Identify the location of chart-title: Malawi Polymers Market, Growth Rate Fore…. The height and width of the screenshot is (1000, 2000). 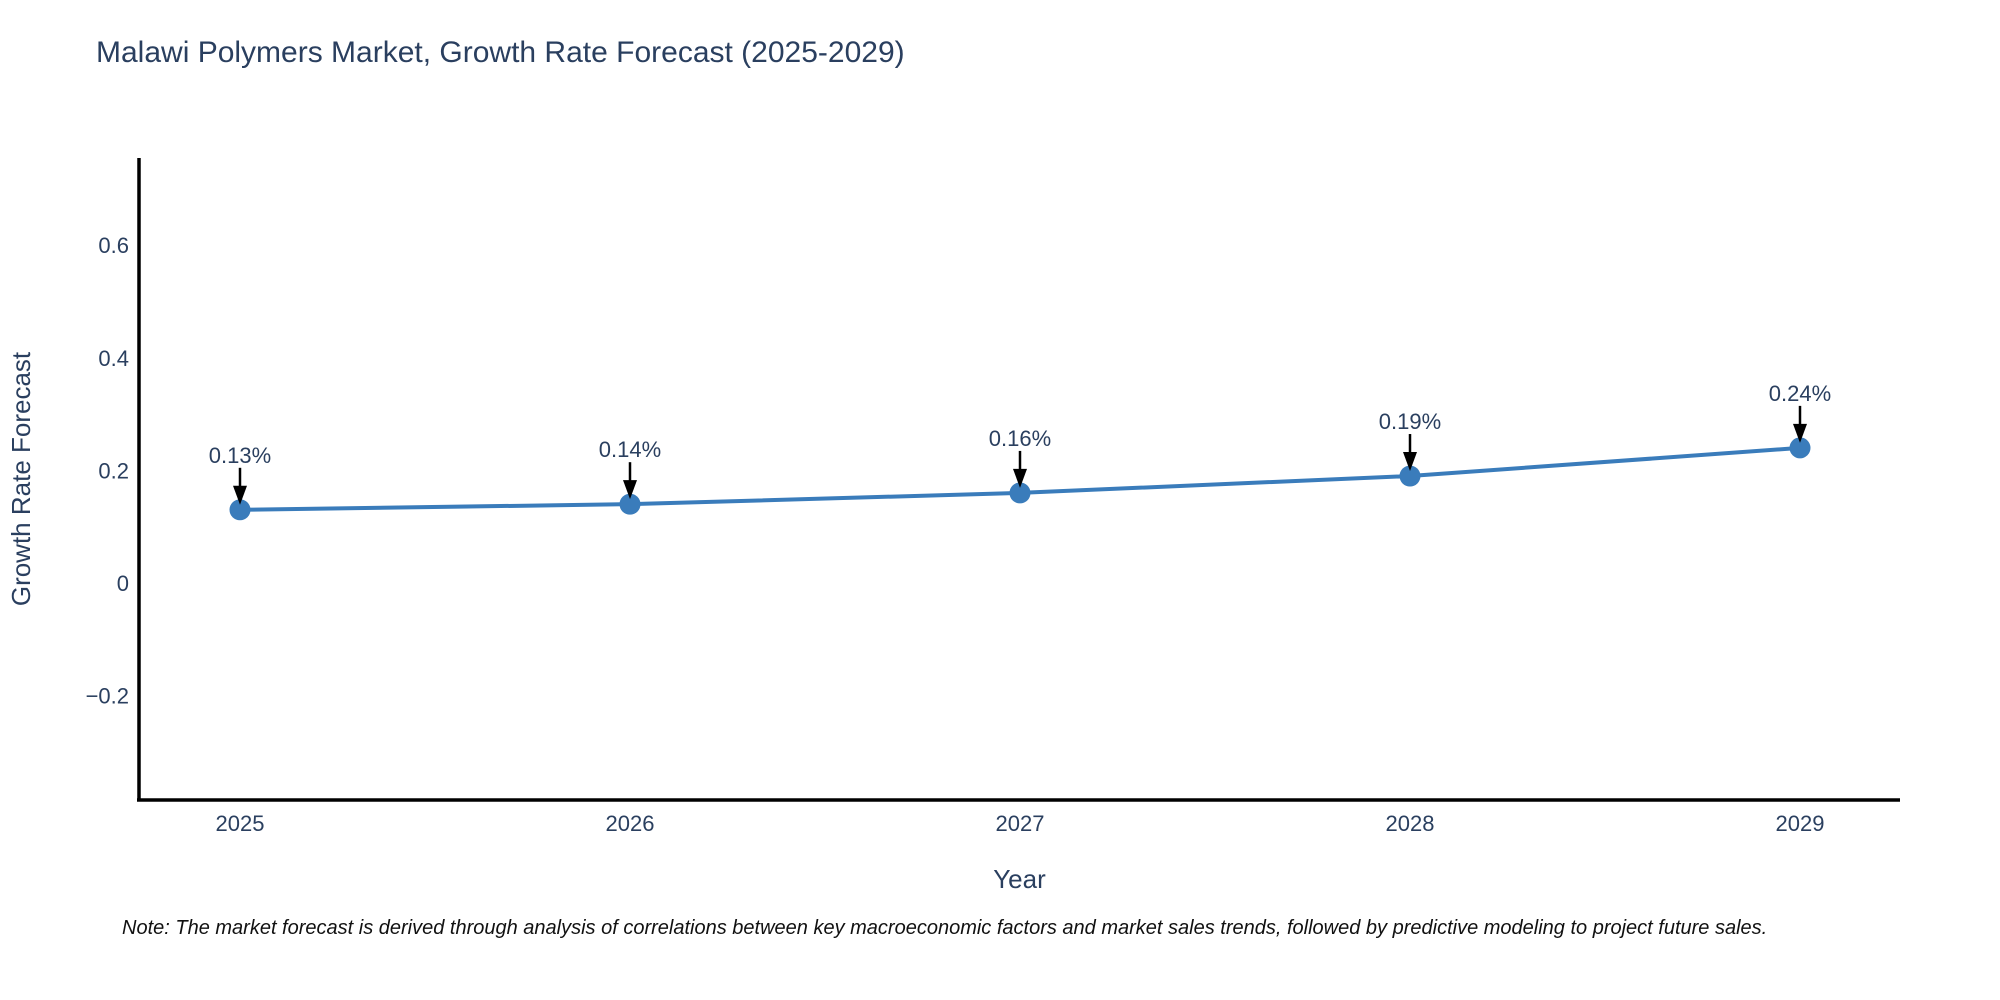
(500, 52).